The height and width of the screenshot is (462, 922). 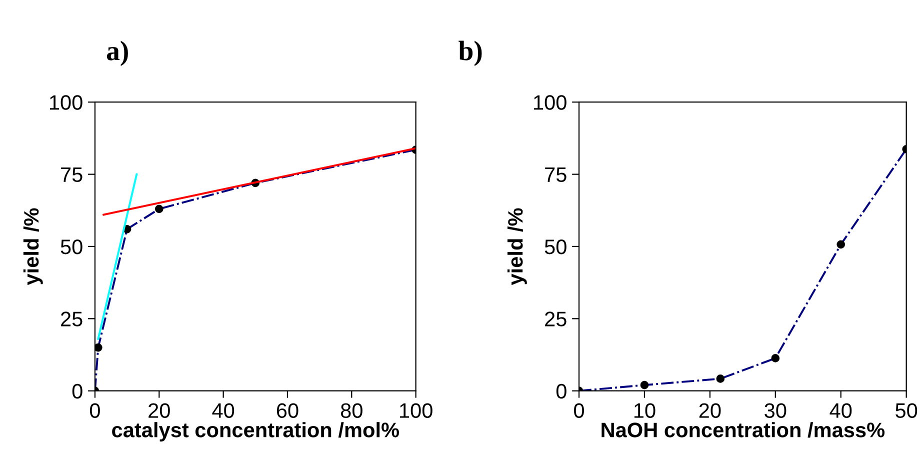 I want to click on chart-title: b), so click(x=470, y=53).